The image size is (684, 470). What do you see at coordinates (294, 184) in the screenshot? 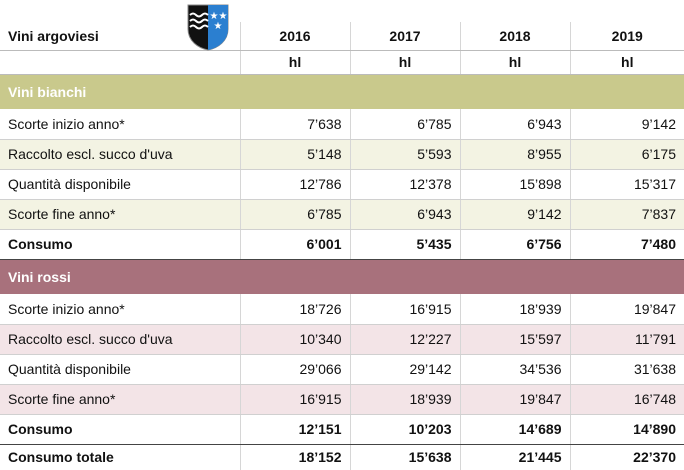
I see `value-cell: 12’786` at bounding box center [294, 184].